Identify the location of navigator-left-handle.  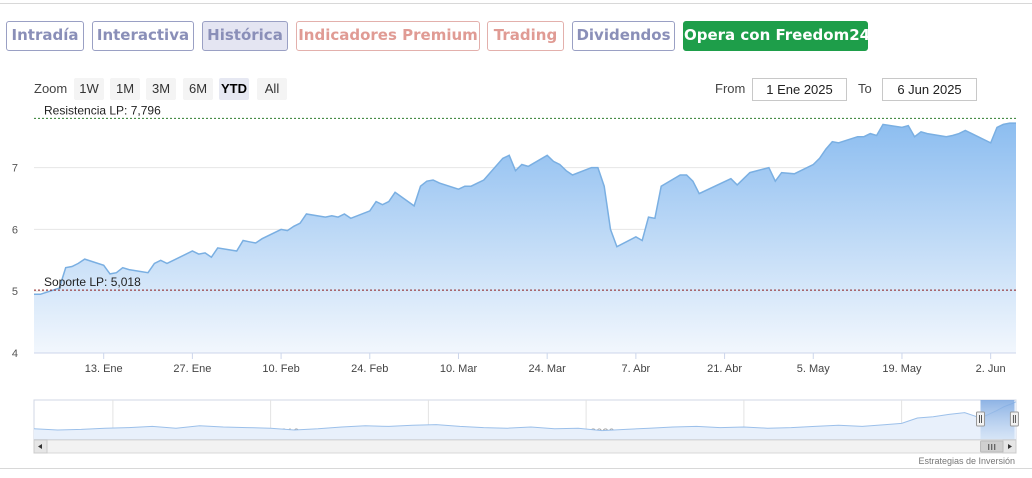
(981, 419).